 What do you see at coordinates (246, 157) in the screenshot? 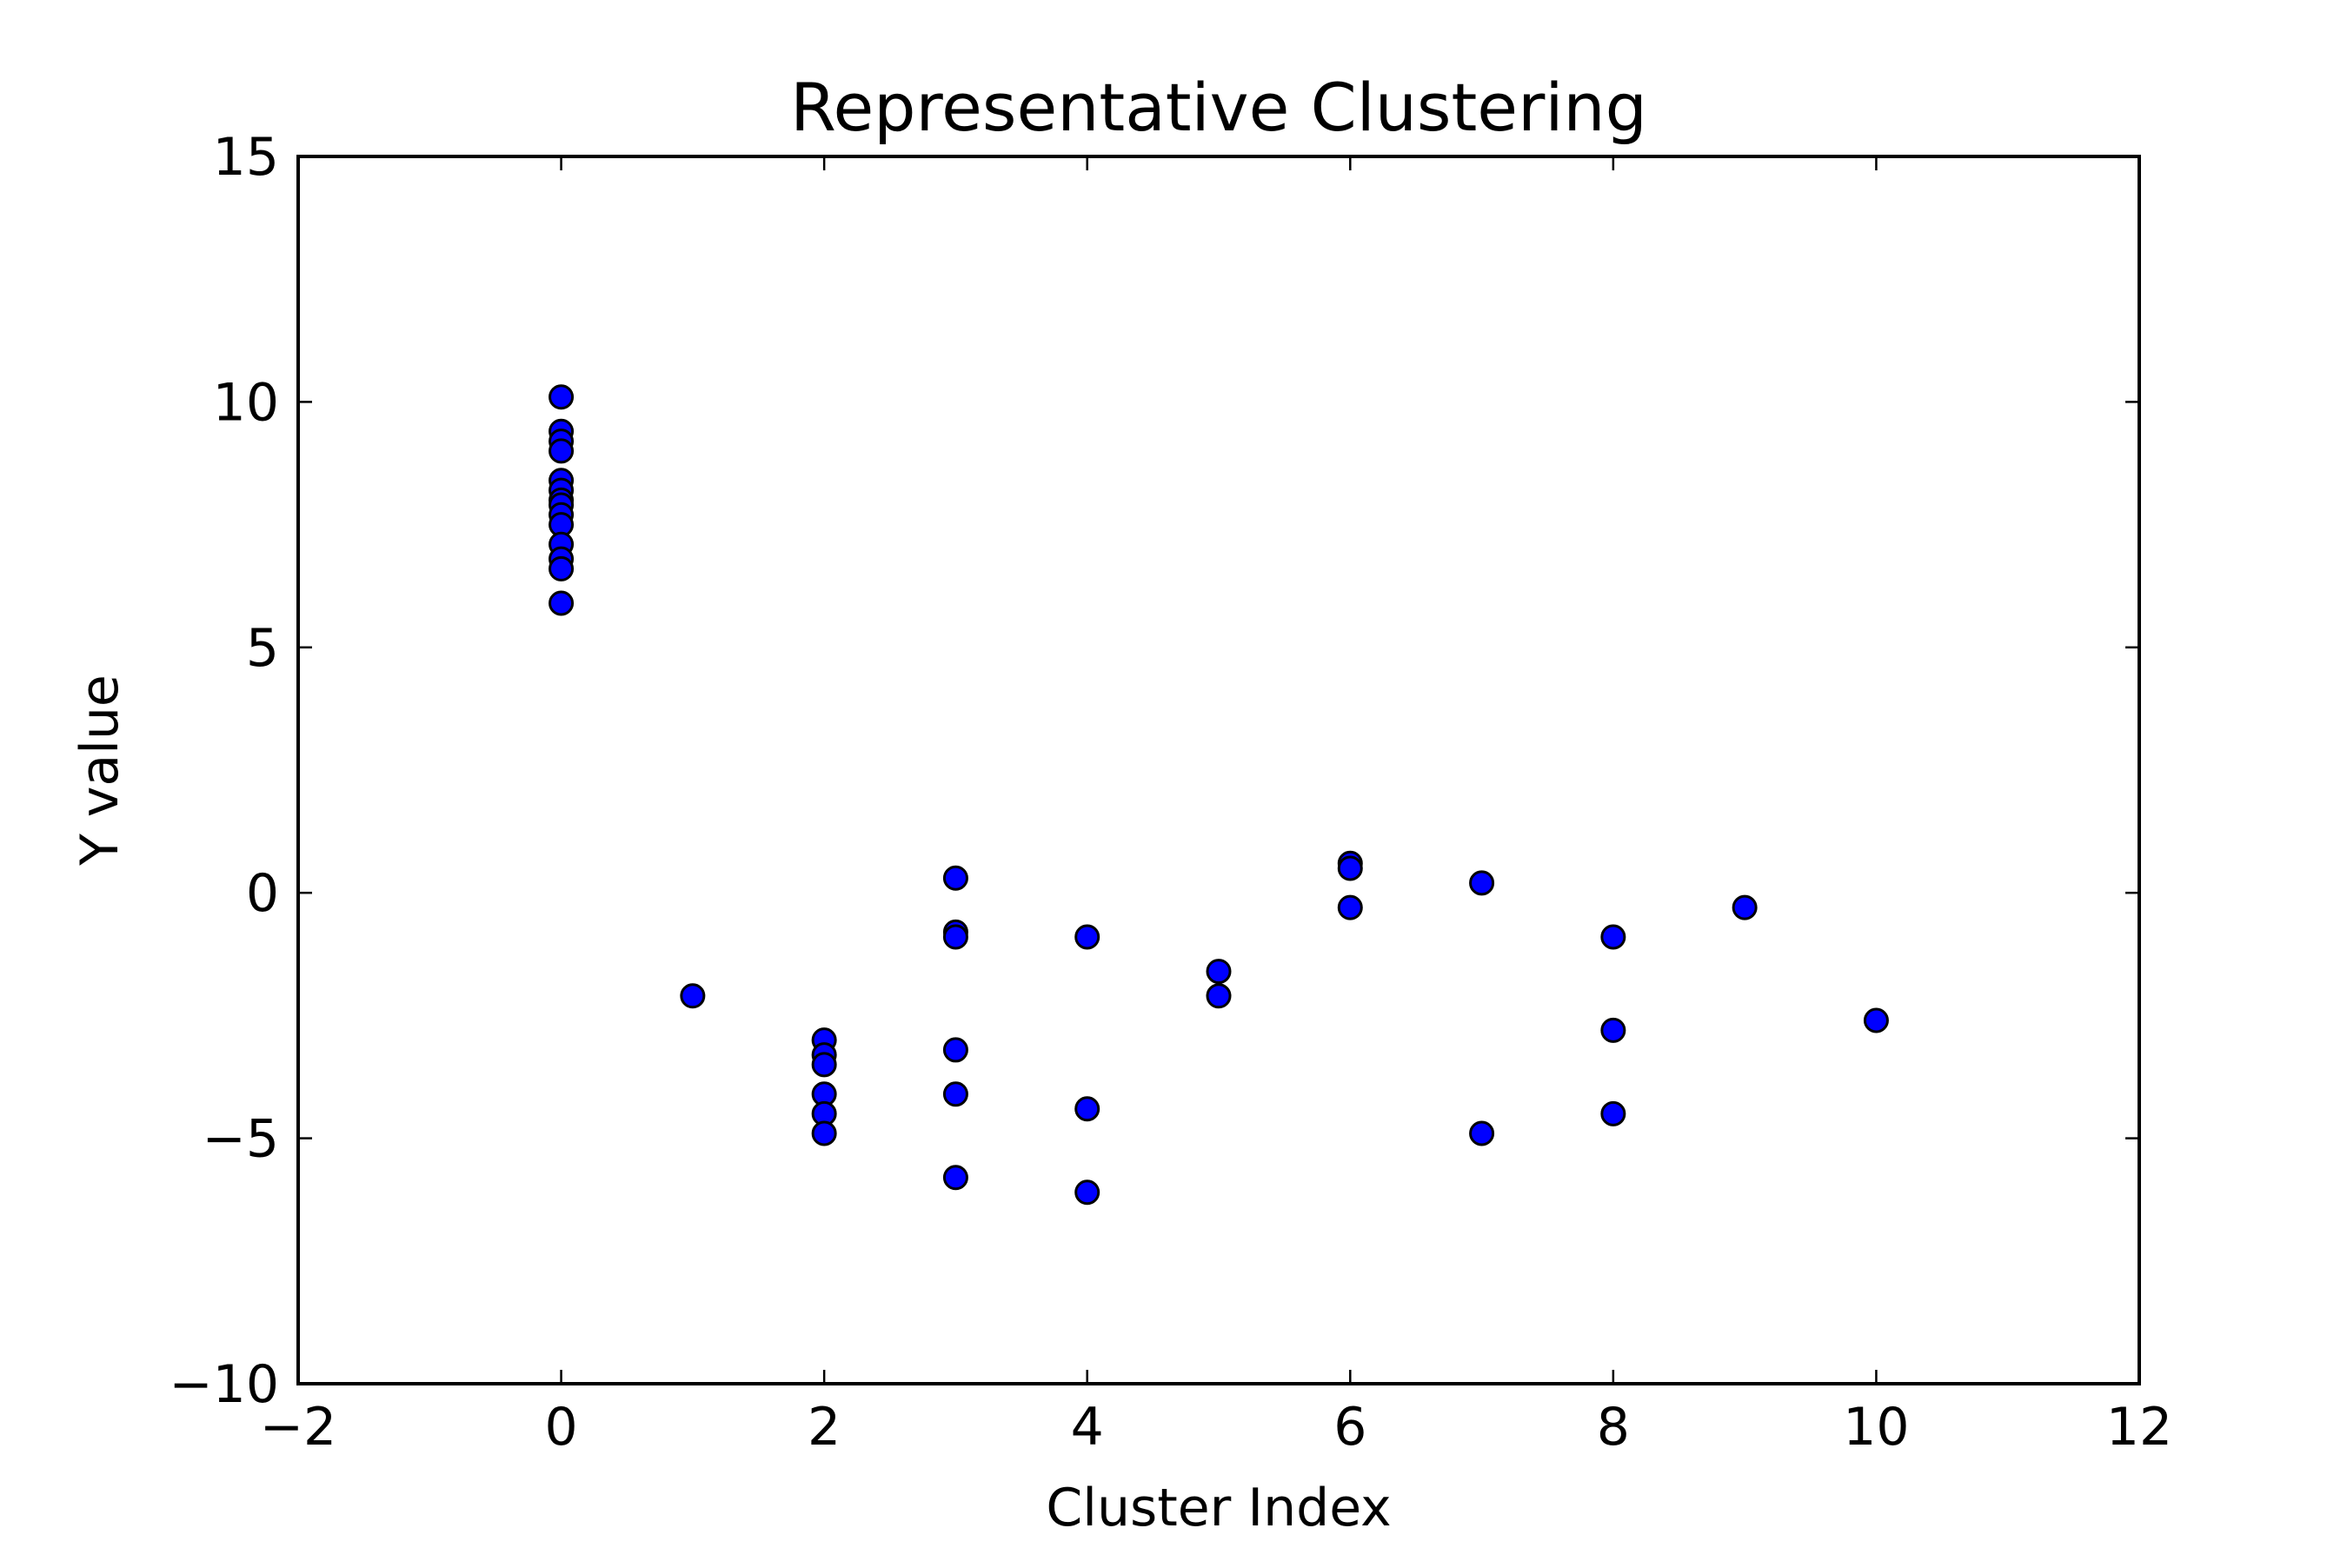
I see `y-tick-label: 15` at bounding box center [246, 157].